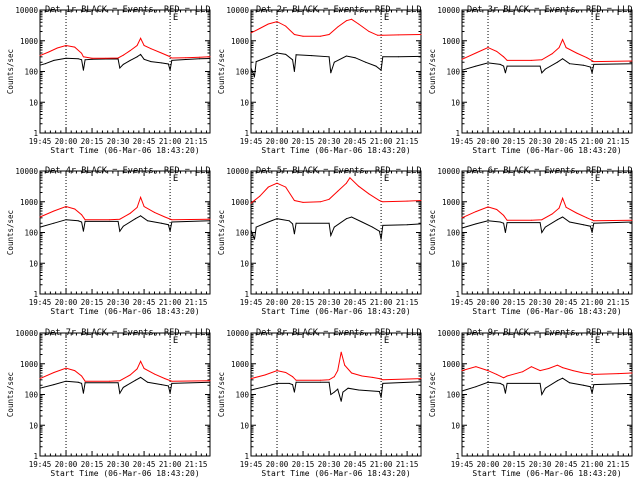  Describe the element at coordinates (144, 464) in the screenshot. I see `x-tick-label: 20:45` at that location.